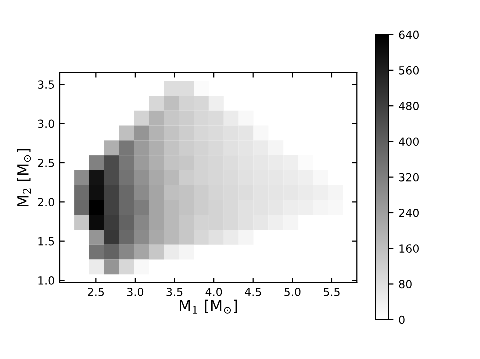  Describe the element at coordinates (409, 248) in the screenshot. I see `color-bar-label: 160` at that location.